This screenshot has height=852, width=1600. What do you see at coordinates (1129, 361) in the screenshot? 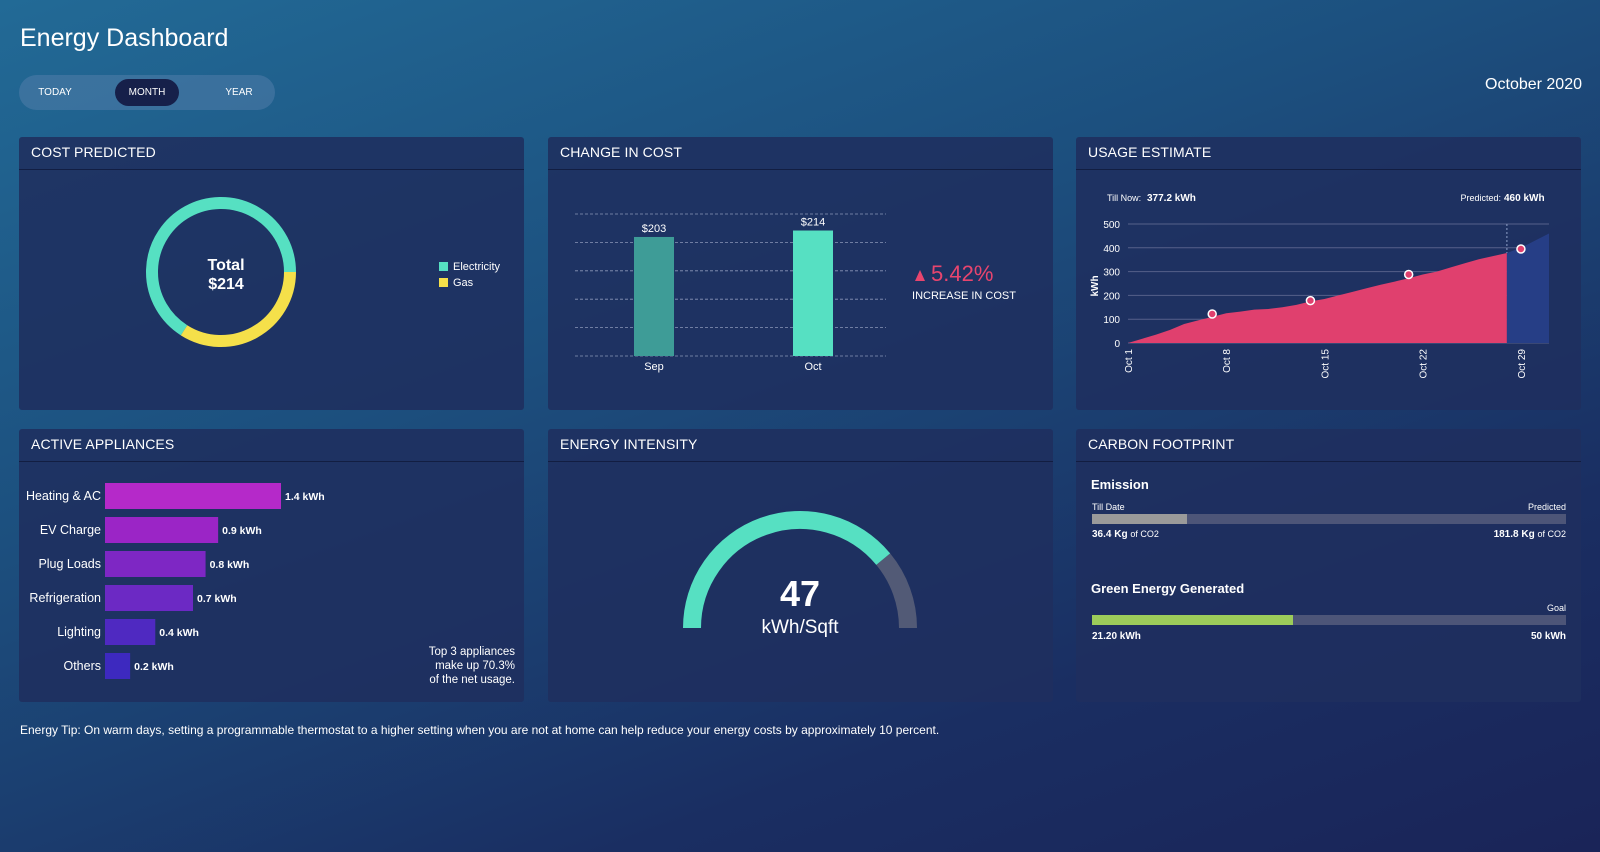
I see `usage-x-tick: Oct 1` at bounding box center [1129, 361].